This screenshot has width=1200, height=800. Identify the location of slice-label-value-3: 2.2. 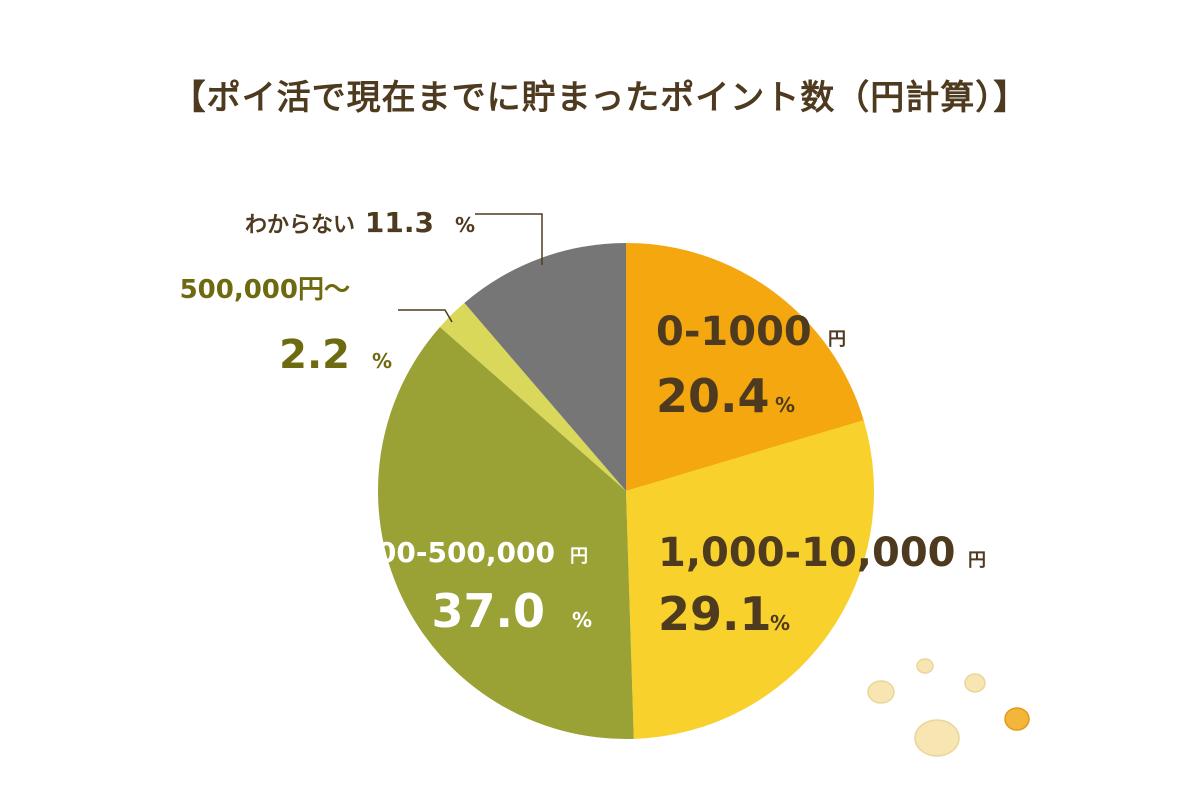
(314, 355).